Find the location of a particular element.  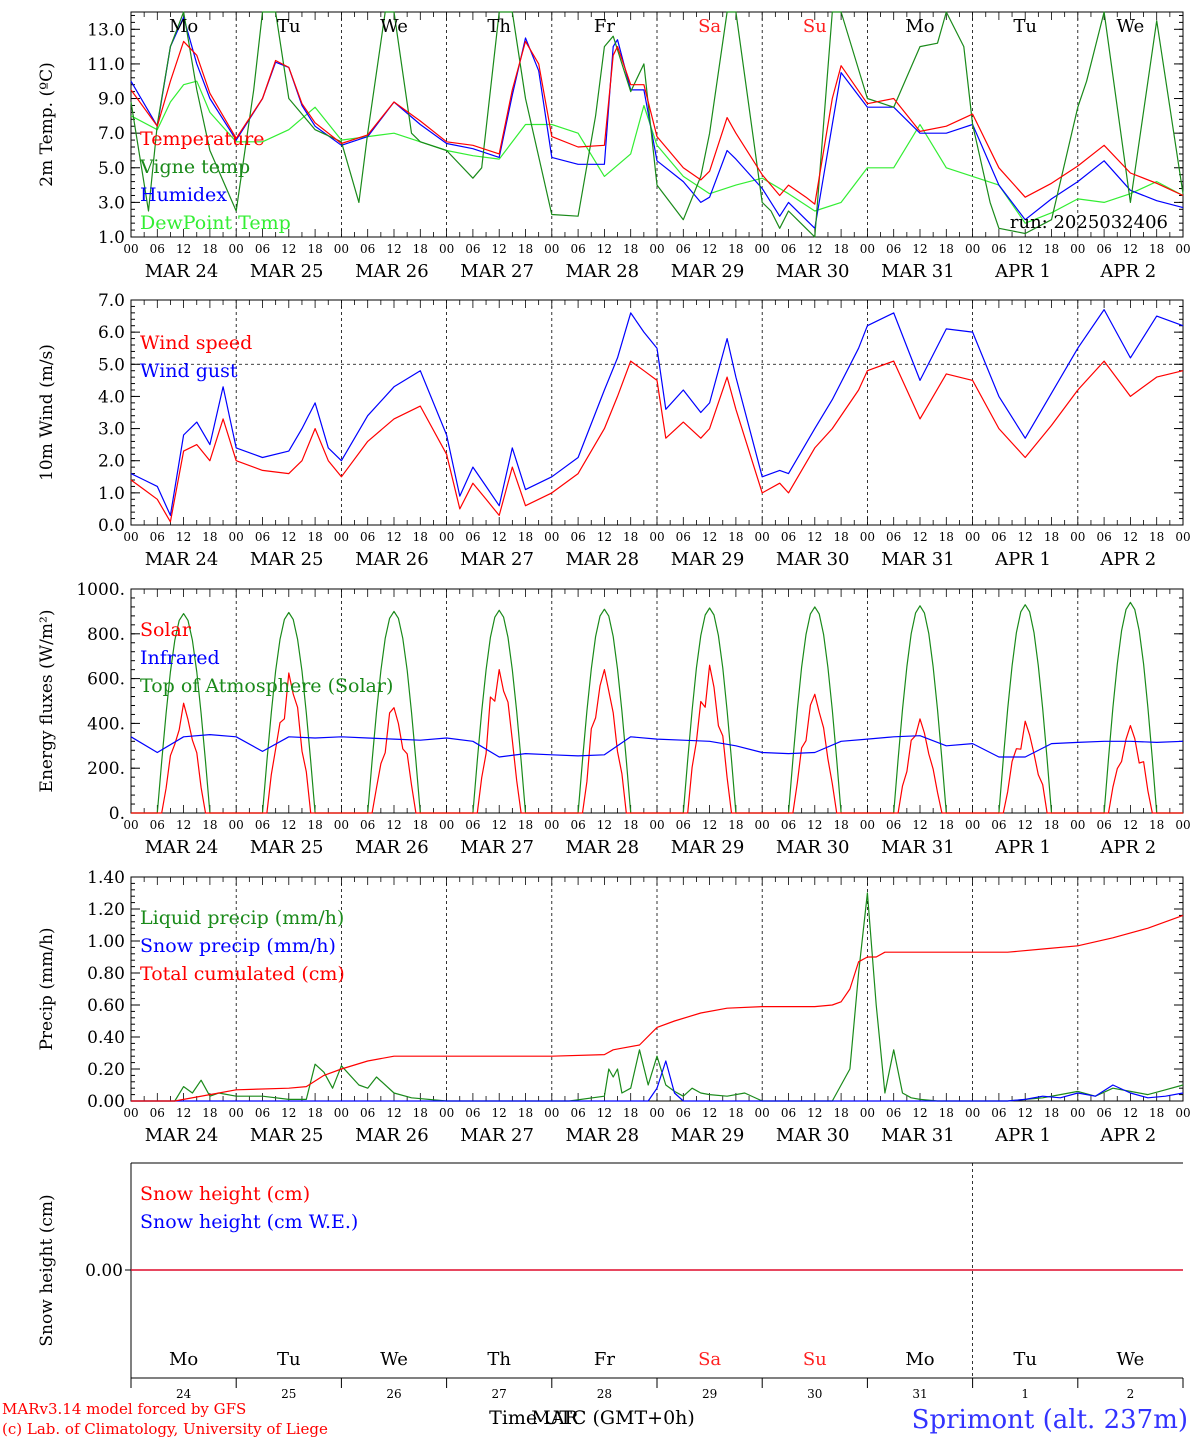

series-infrared is located at coordinates (657, 745).